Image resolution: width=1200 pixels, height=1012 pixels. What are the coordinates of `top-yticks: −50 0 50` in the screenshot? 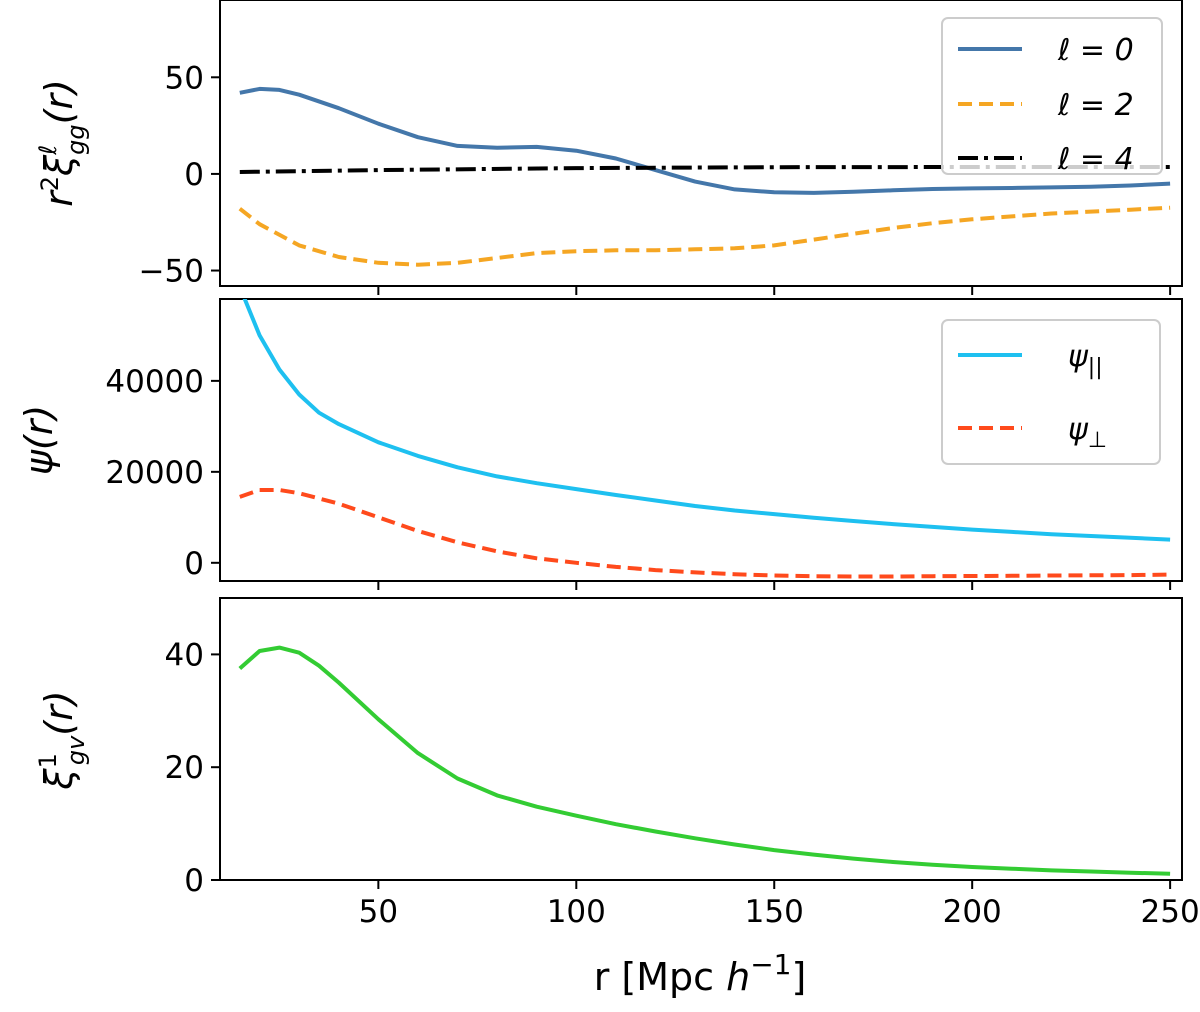 It's located at (179, 175).